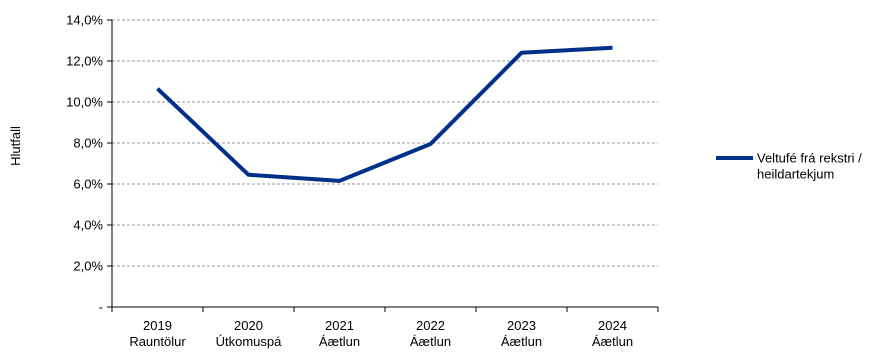  What do you see at coordinates (84, 102) in the screenshot?
I see `y-tick-label: 10,0%` at bounding box center [84, 102].